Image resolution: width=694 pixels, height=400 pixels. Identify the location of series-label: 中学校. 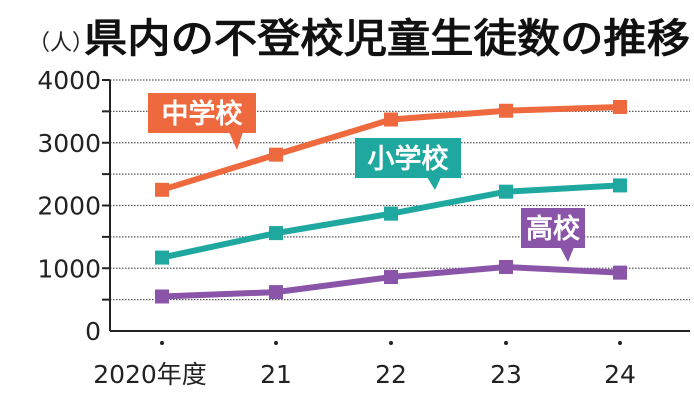
(202, 114).